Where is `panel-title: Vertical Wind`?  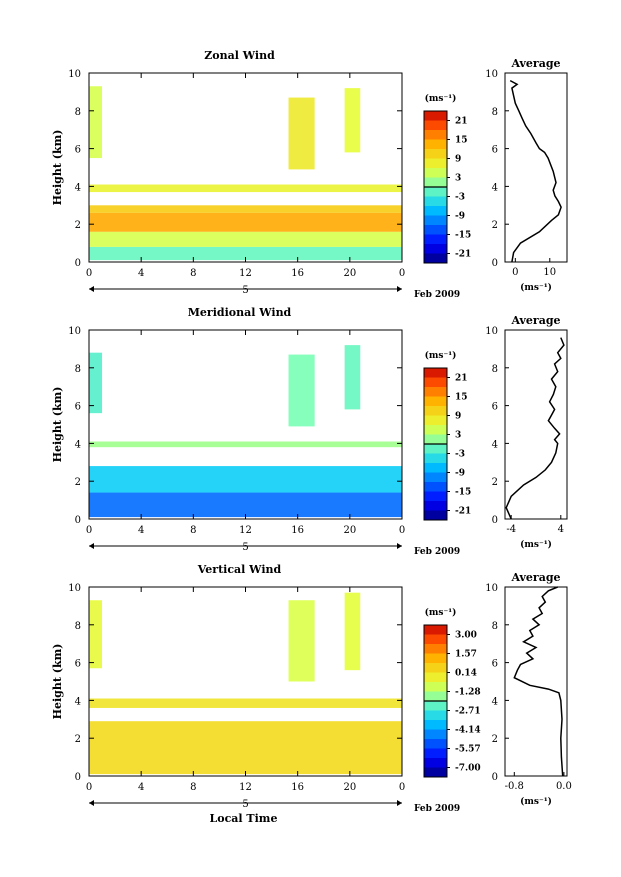
panel-title: Vertical Wind is located at coordinates (239, 569).